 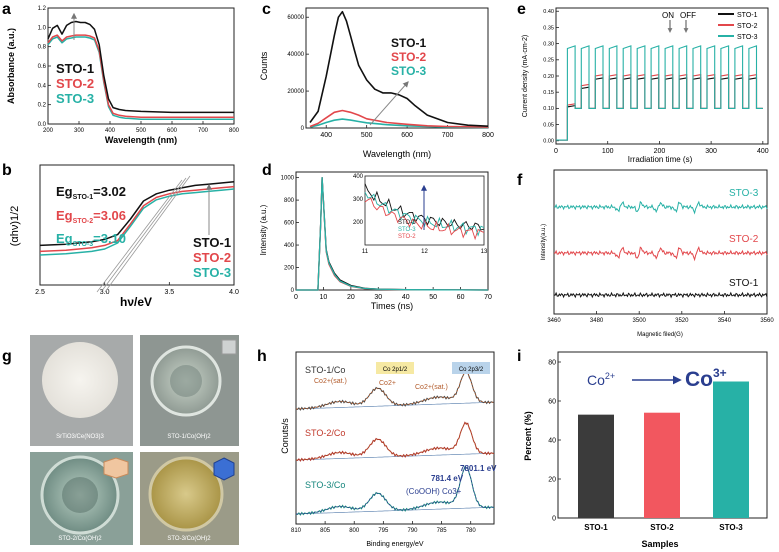 What do you see at coordinates (383, 531) in the screenshot?
I see `h-xtick-label: 795` at bounding box center [383, 531].